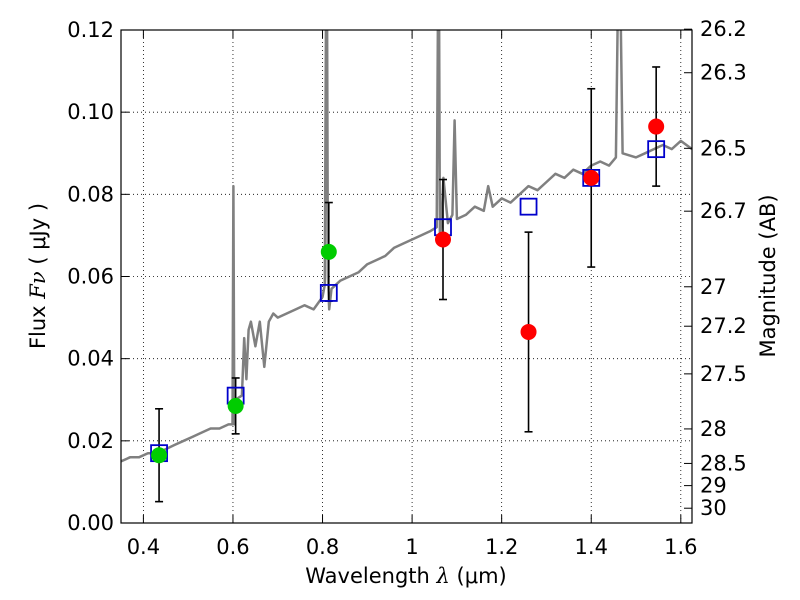 This screenshot has height=600, width=800. Describe the element at coordinates (713, 486) in the screenshot. I see `y2-tick-label: 29` at that location.